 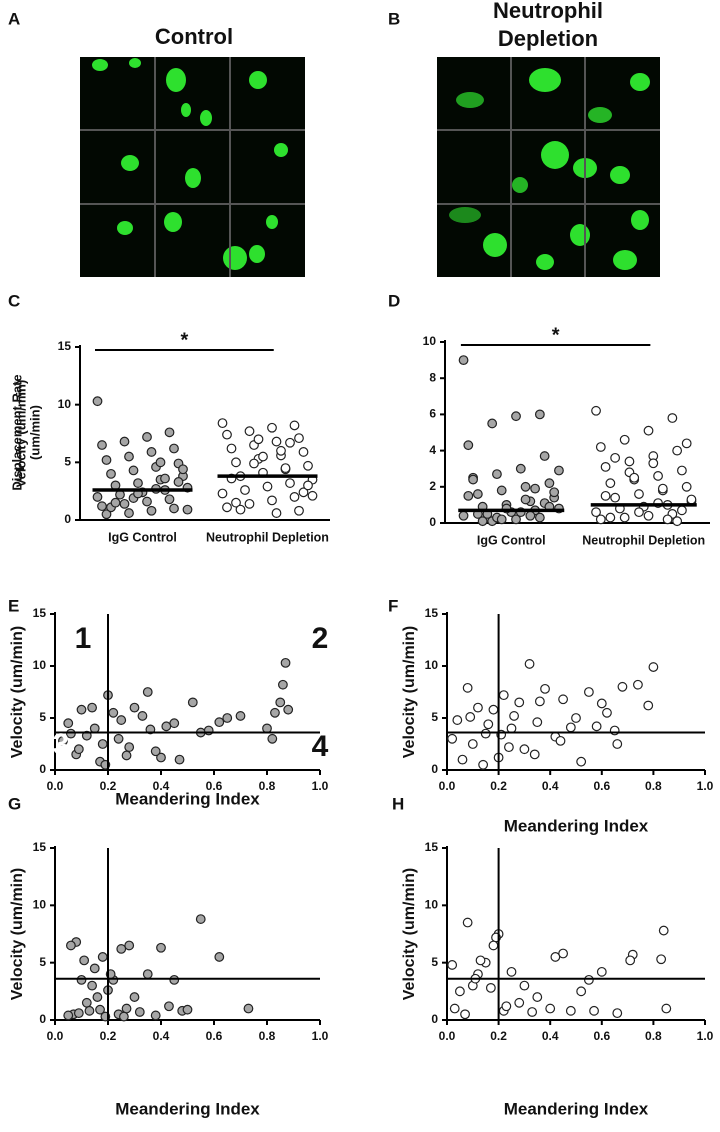 What do you see at coordinates (393, 605) in the screenshot?
I see `panel-label: F` at bounding box center [393, 605].